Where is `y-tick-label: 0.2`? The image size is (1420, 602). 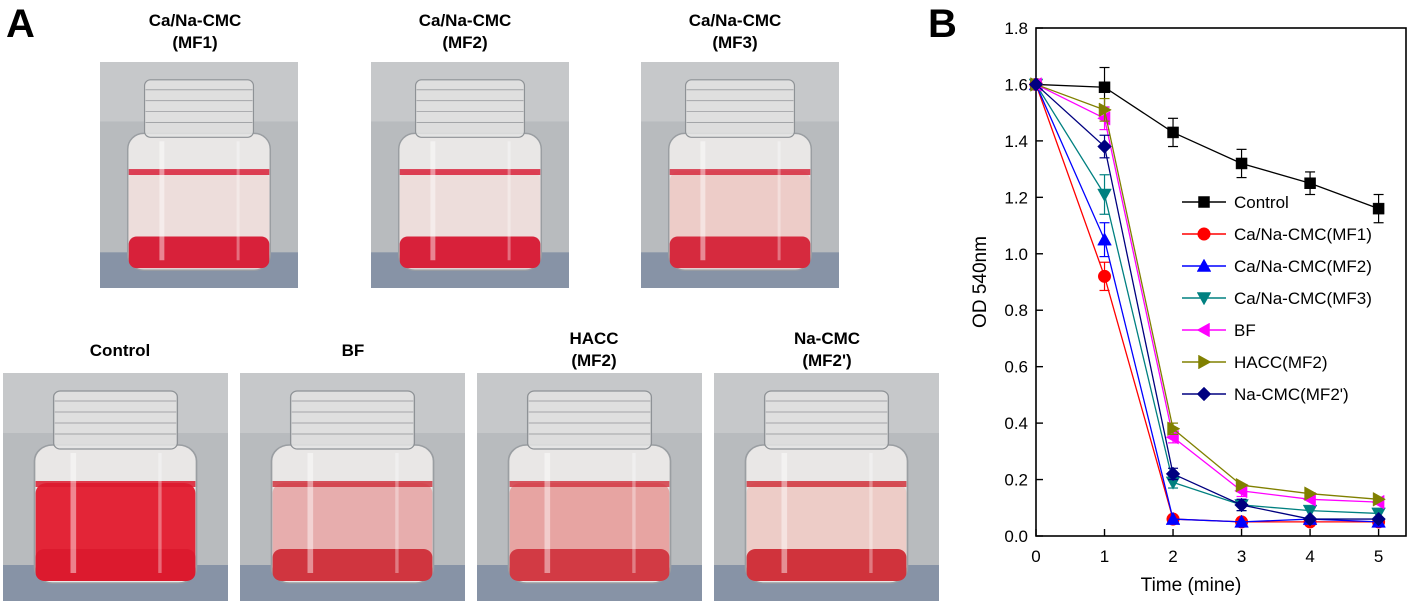
y-tick-label: 0.2 is located at coordinates (1016, 480).